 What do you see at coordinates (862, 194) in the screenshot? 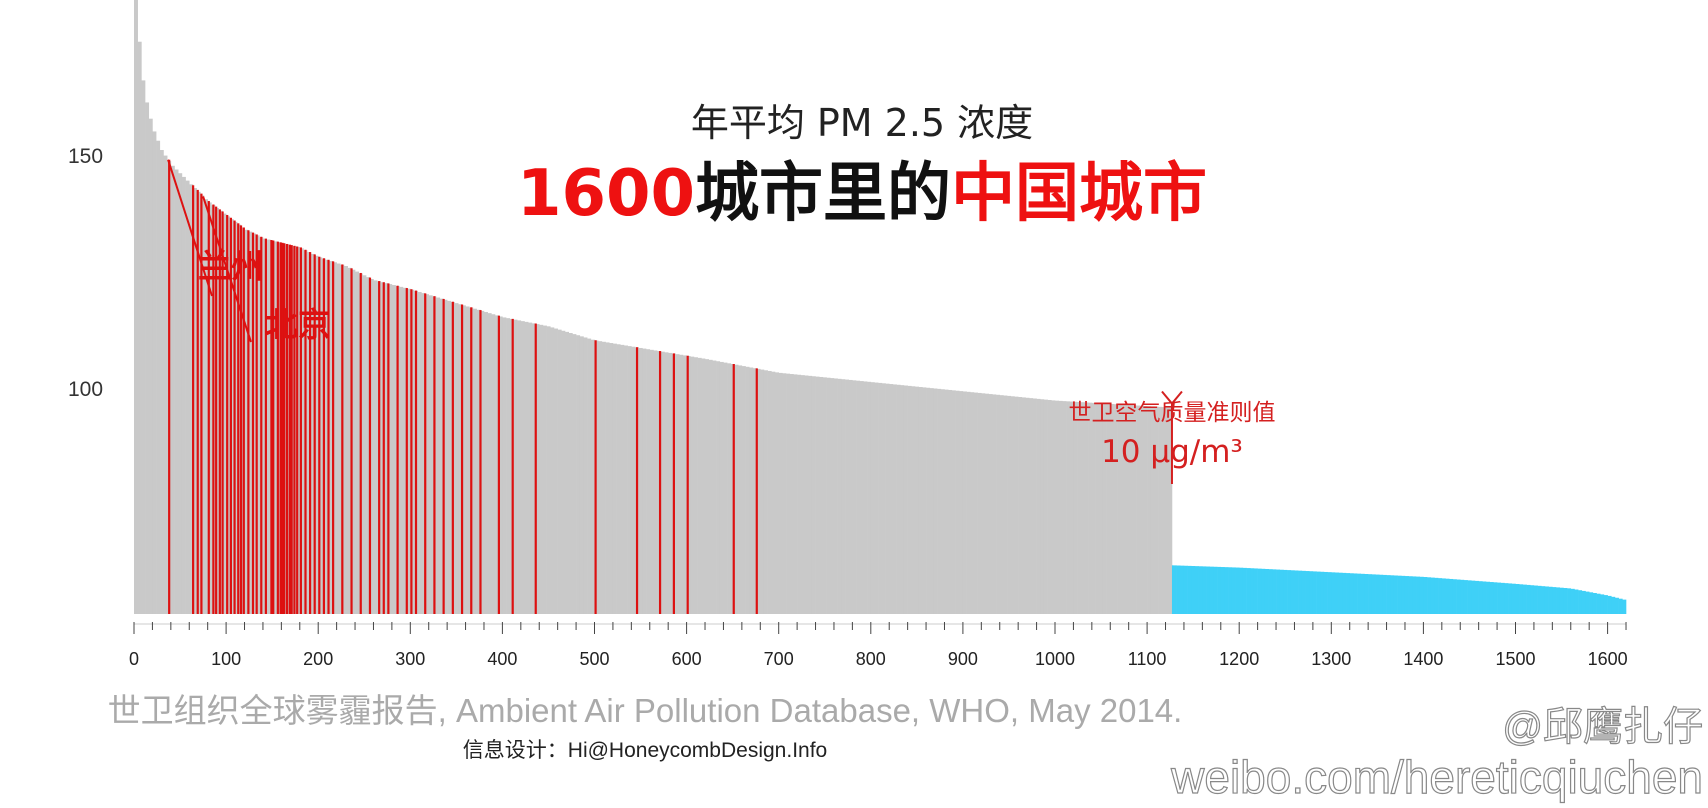
I see `chart-subtitle: 1600城市里的中国城市` at bounding box center [862, 194].